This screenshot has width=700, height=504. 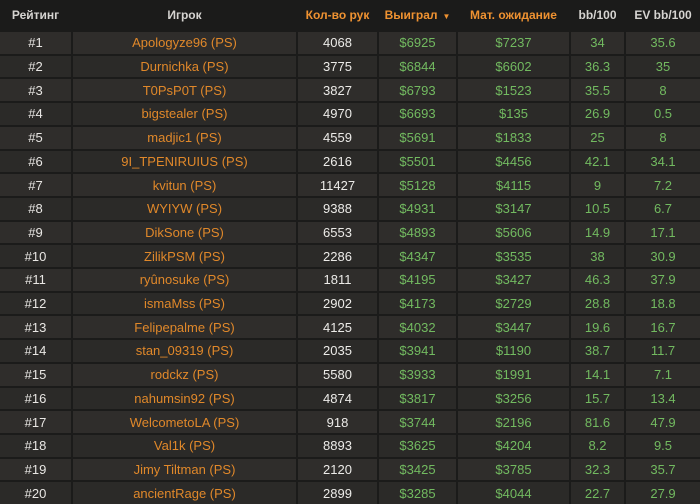 I want to click on ev-money-cell: $1833, so click(x=513, y=137).